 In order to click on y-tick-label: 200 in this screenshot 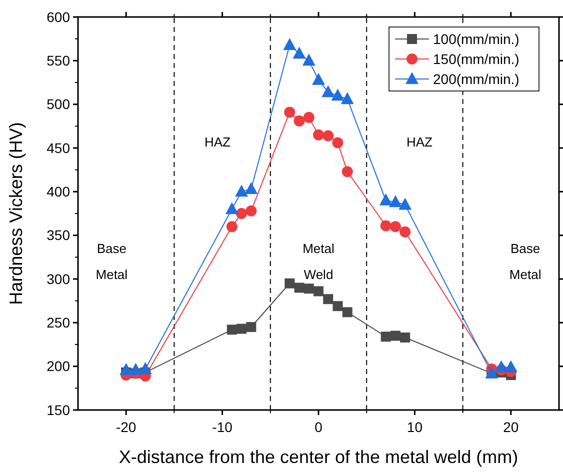, I will do `click(58, 366)`.